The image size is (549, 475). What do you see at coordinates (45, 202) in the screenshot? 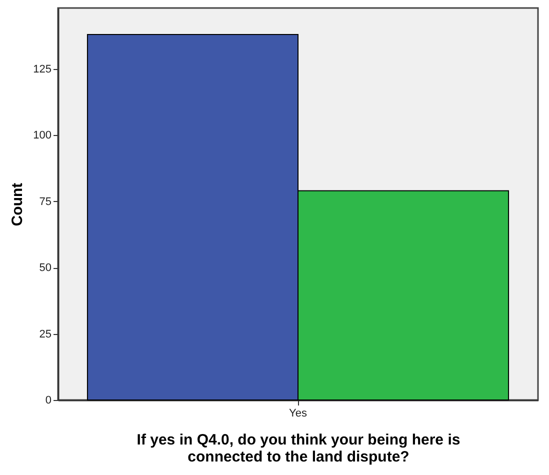
I see `y-tick-label: 75` at bounding box center [45, 202].